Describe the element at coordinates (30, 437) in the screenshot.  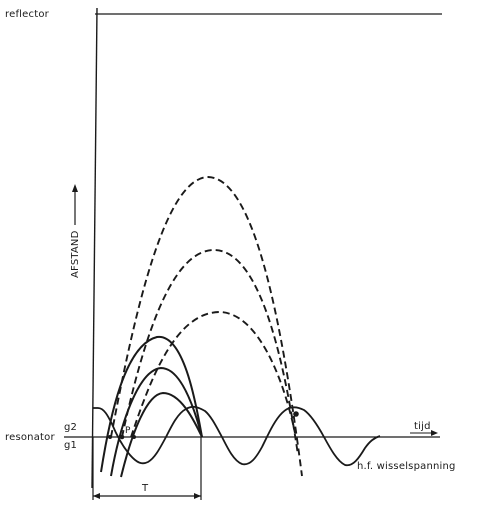
I see `resonator-label: resonator` at that location.